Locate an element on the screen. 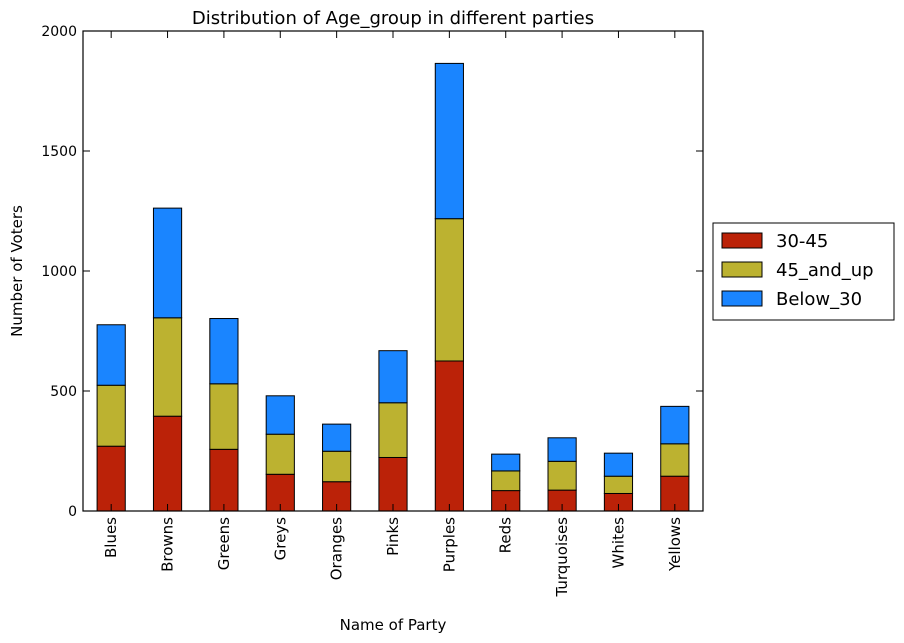 Image resolution: width=904 pixels, height=643 pixels. bar-reds-45-and-up is located at coordinates (506, 481).